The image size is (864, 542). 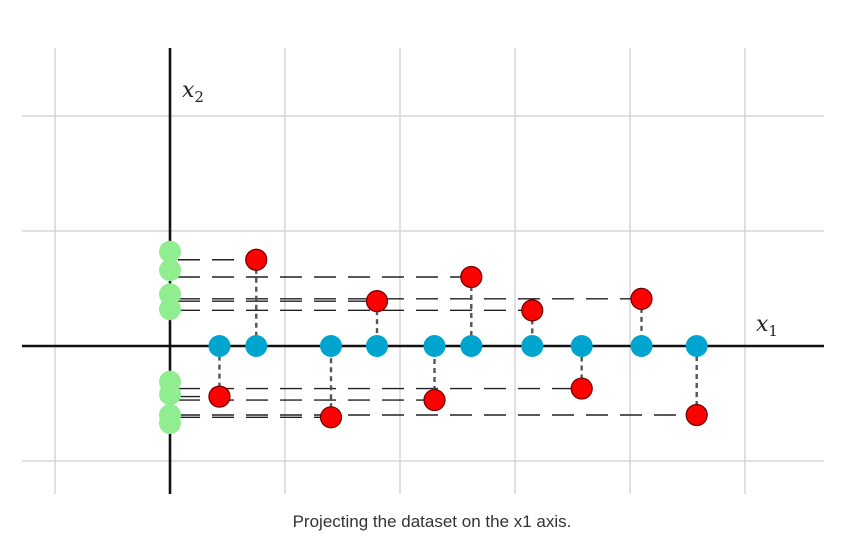 I want to click on x-axis-label: x1, so click(x=767, y=326).